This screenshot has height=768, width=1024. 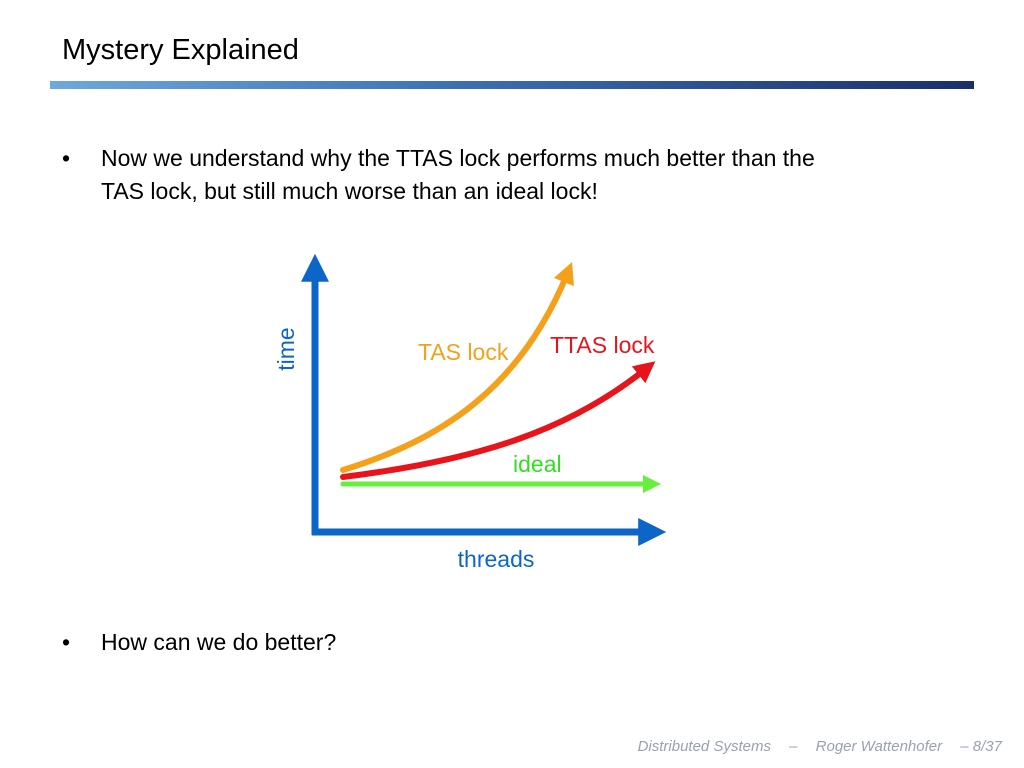 I want to click on y-axis-label: time, so click(x=286, y=348).